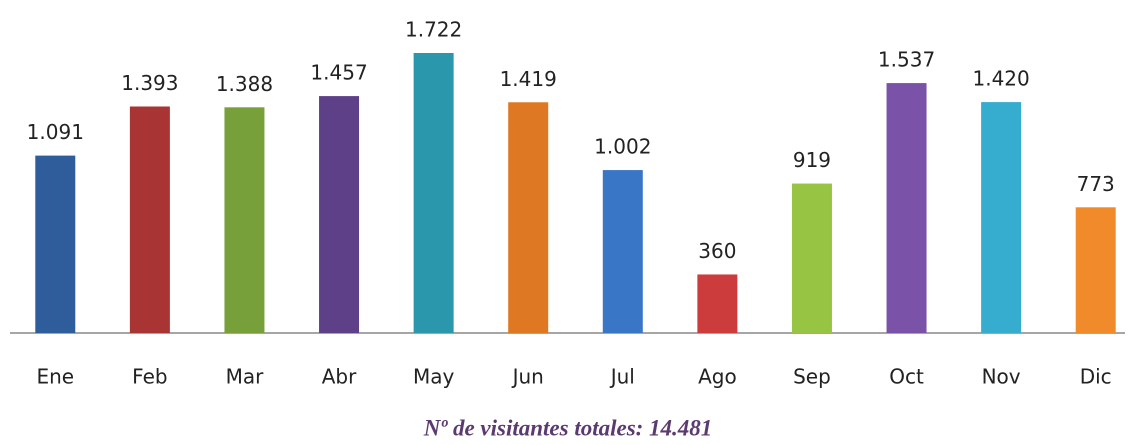  I want to click on value-label: 1.722, so click(433, 30).